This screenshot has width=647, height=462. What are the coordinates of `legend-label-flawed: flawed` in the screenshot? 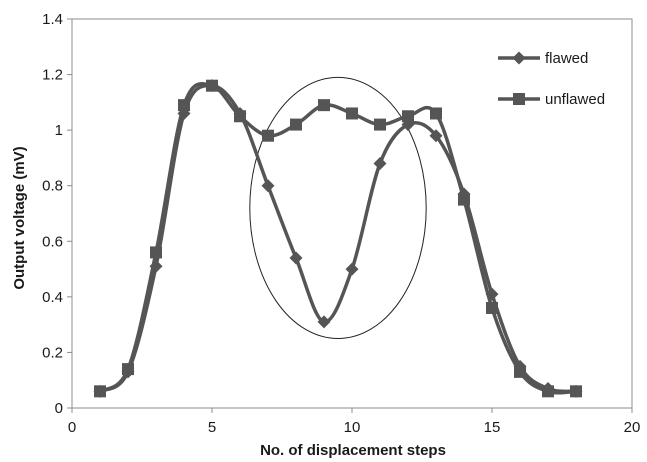 It's located at (566, 58).